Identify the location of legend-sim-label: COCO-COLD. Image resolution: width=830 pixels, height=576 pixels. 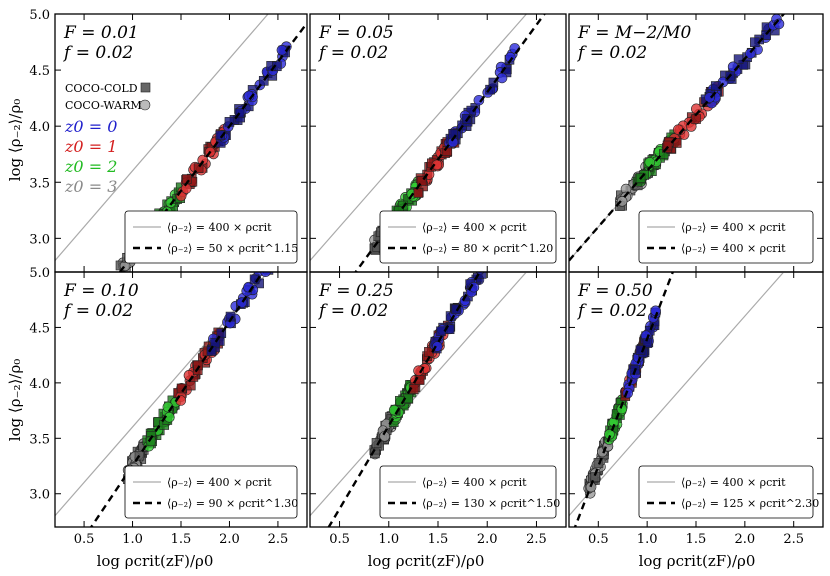
(101, 88).